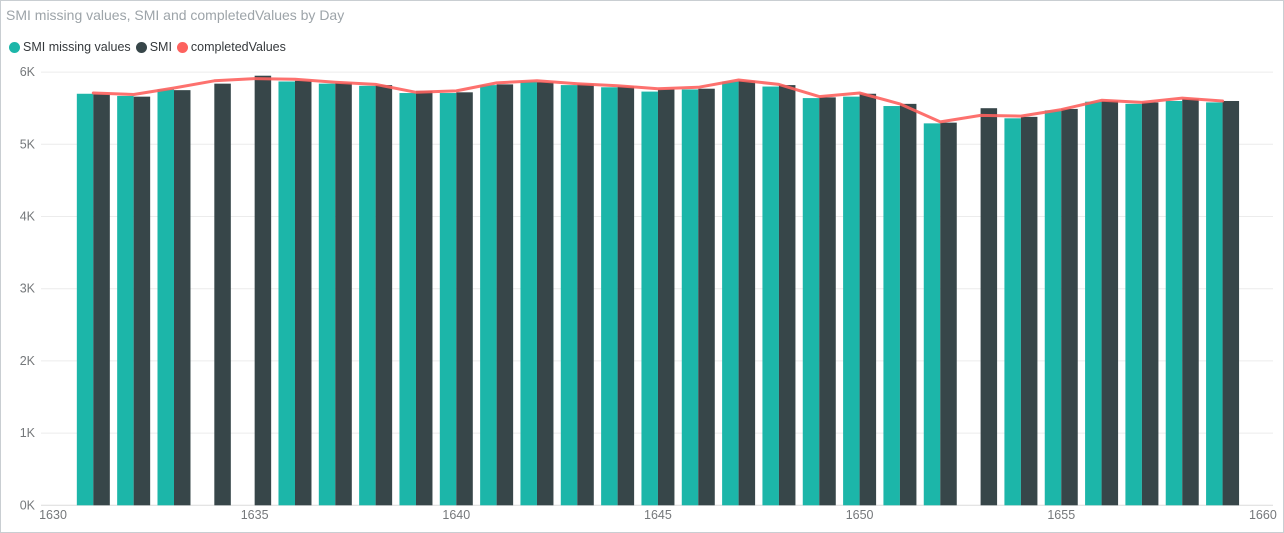 This screenshot has height=533, width=1284. I want to click on y-axis-label-0K: 0K, so click(28, 505).